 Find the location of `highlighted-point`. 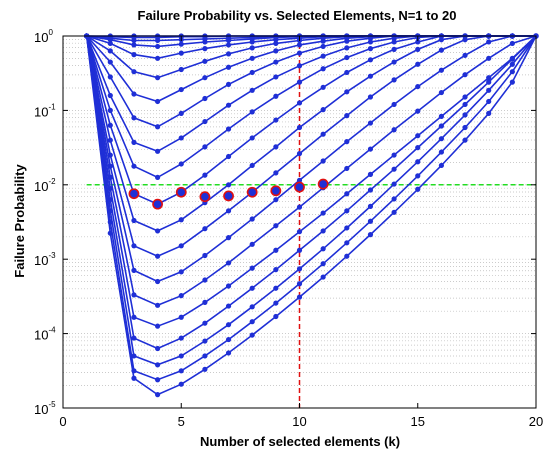

highlighted-point is located at coordinates (323, 184).